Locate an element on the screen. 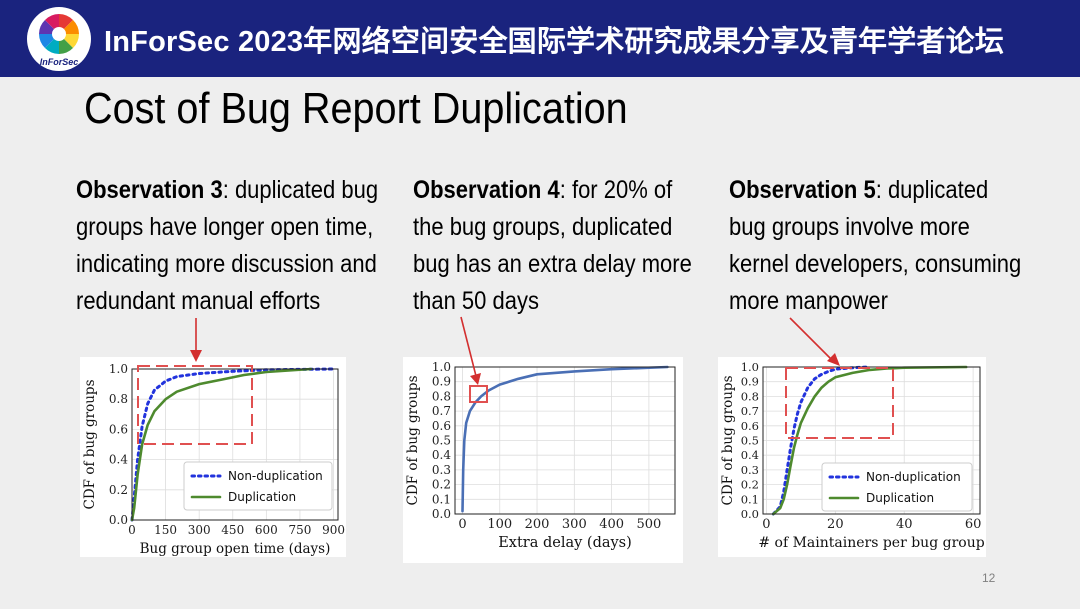 The image size is (1080, 609). observation-line: redundant manual efforts is located at coordinates (198, 301).